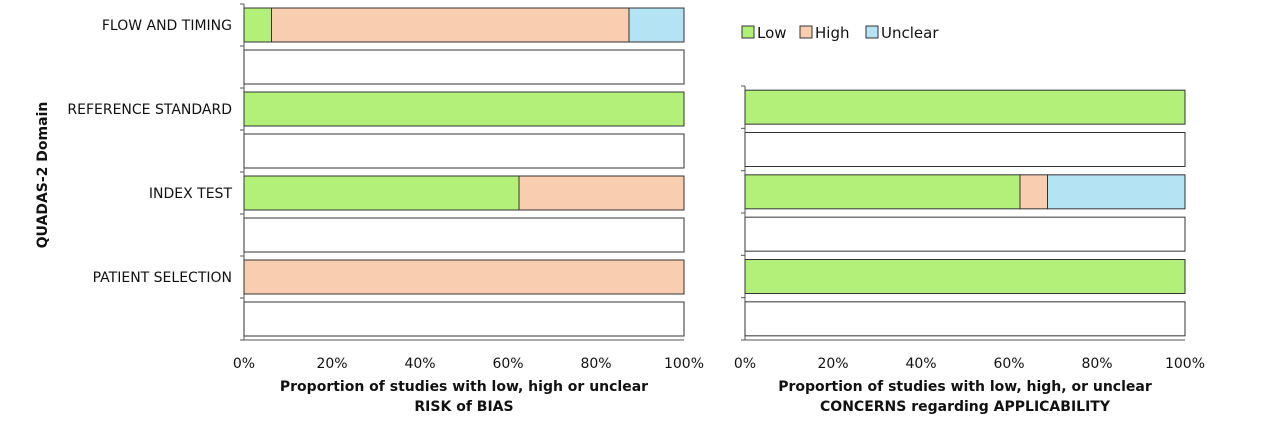 The width and height of the screenshot is (1280, 428). What do you see at coordinates (191, 194) in the screenshot?
I see `category-label: INDEX TEST` at bounding box center [191, 194].